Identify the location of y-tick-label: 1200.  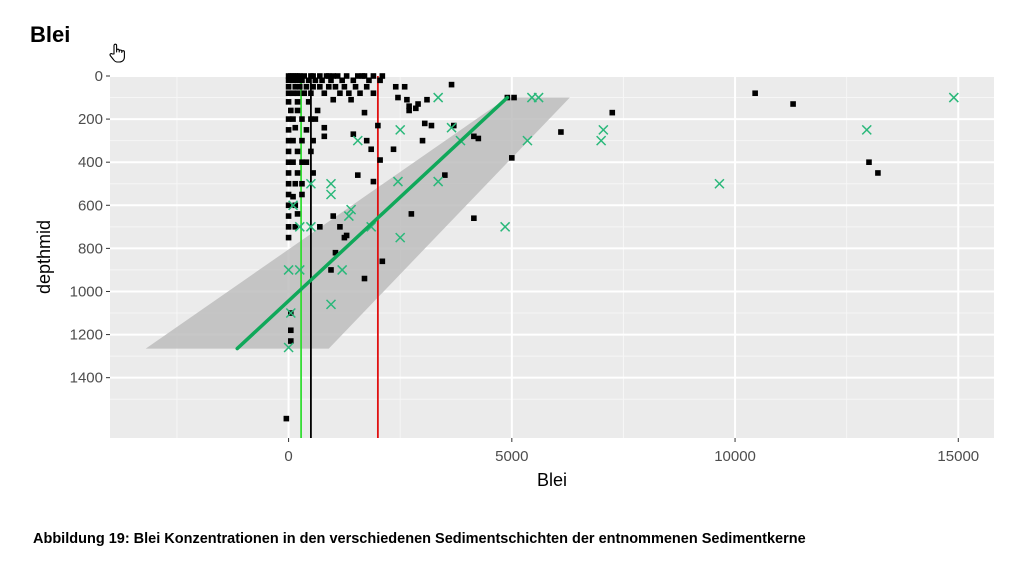
(86, 335).